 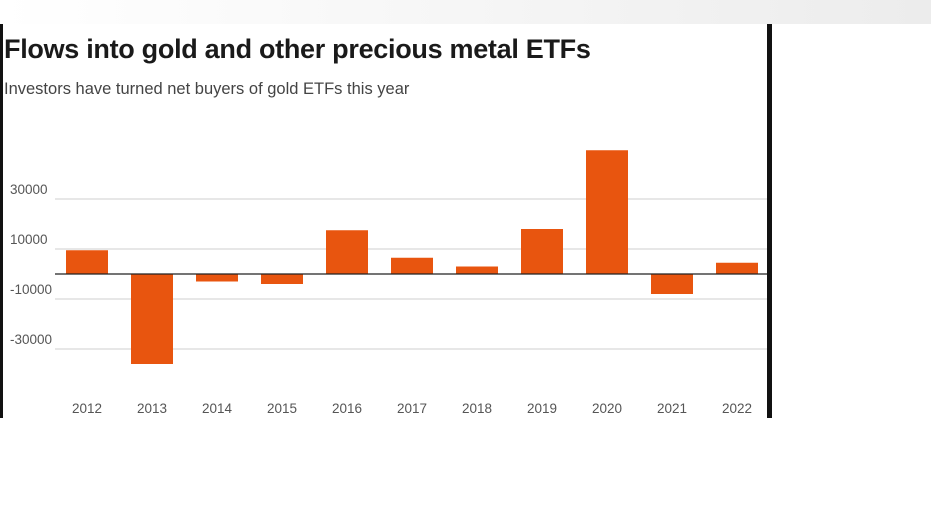 I want to click on x-tick-label: 2022, so click(x=737, y=408).